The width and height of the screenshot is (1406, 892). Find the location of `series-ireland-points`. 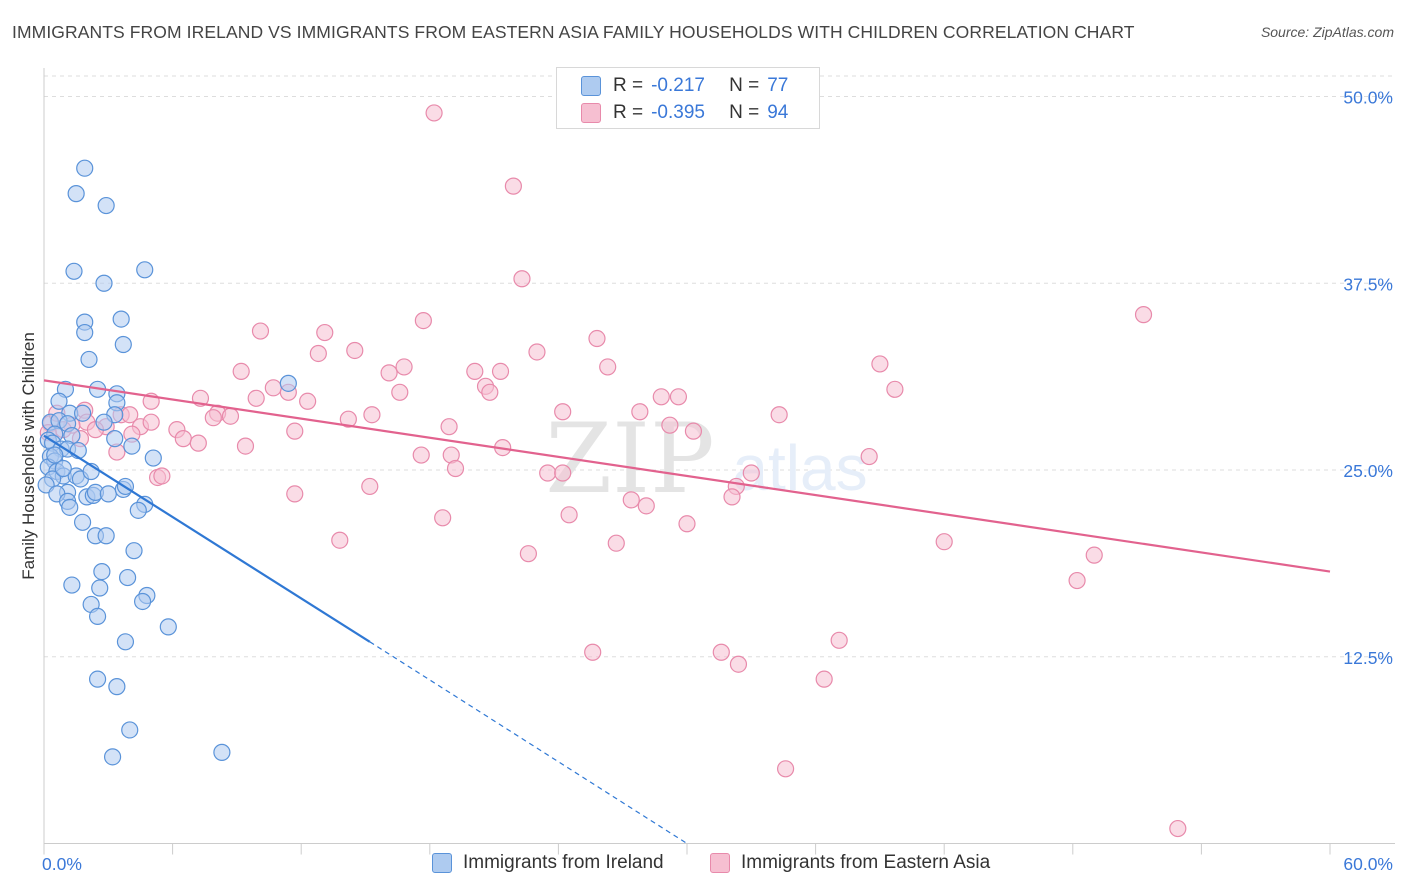

series-ireland-points is located at coordinates (167, 462).